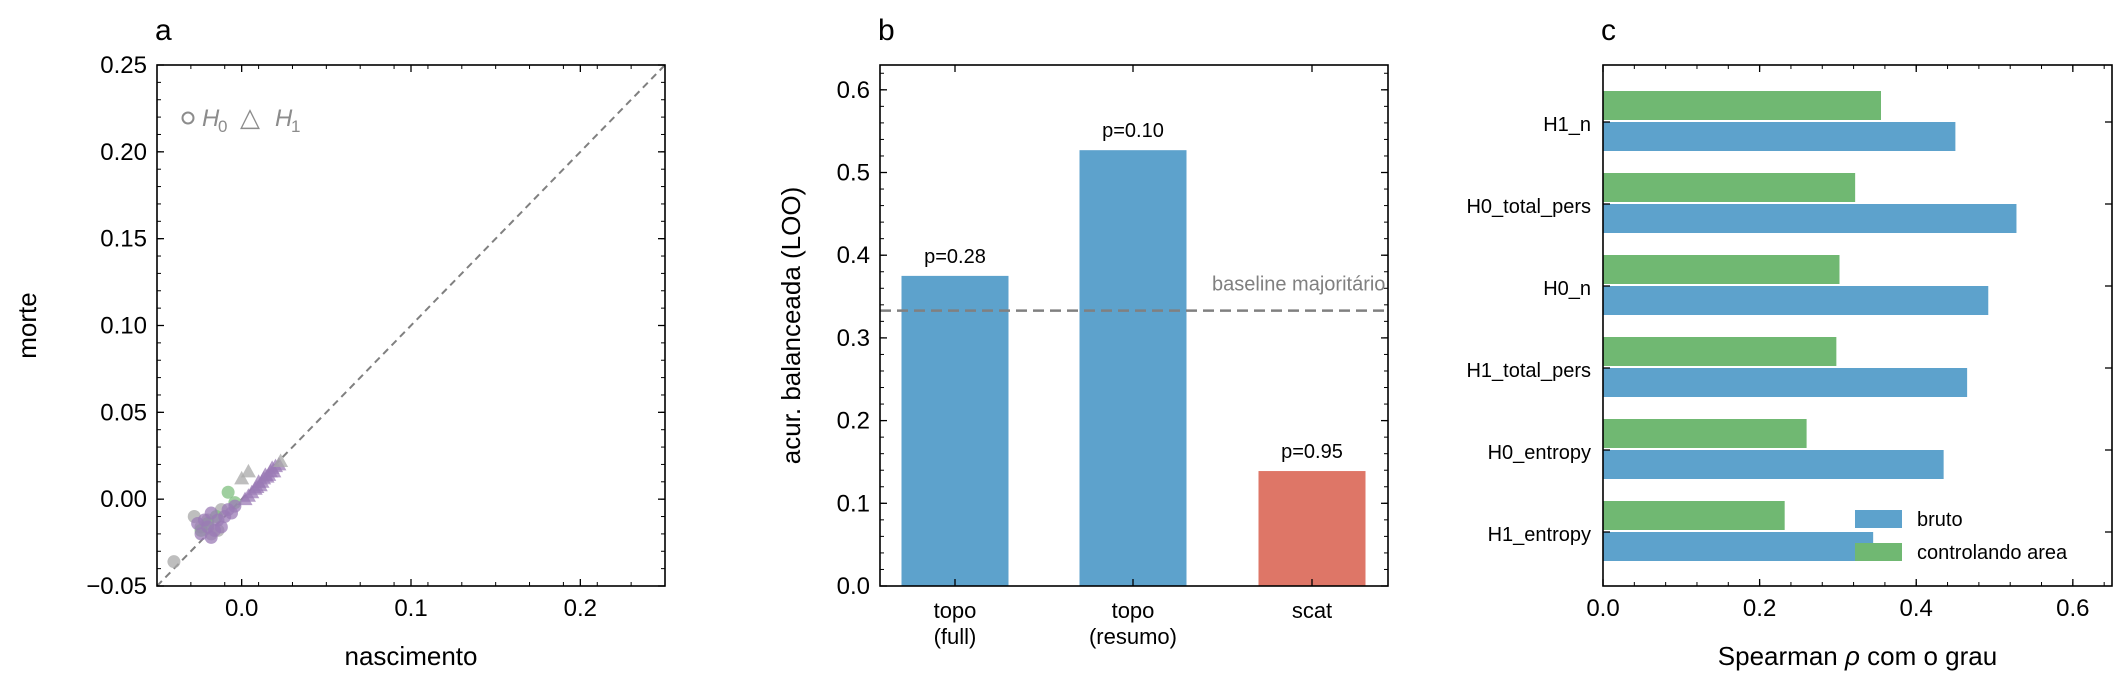 This screenshot has width=2127, height=687. I want to click on y-tick-label: 0.15, so click(123, 239).